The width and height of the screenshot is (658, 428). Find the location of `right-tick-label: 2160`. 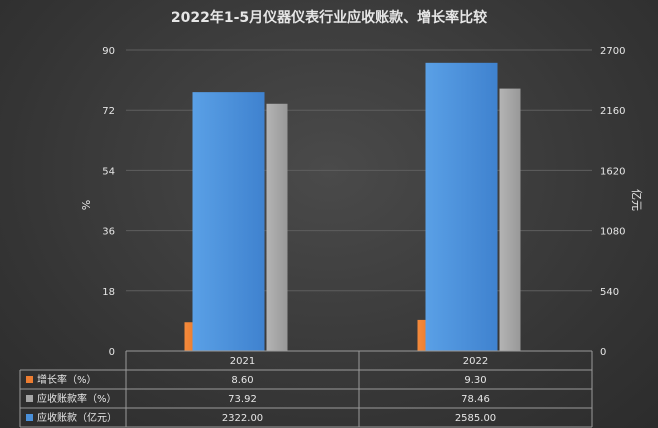

right-tick-label: 2160 is located at coordinates (612, 111).